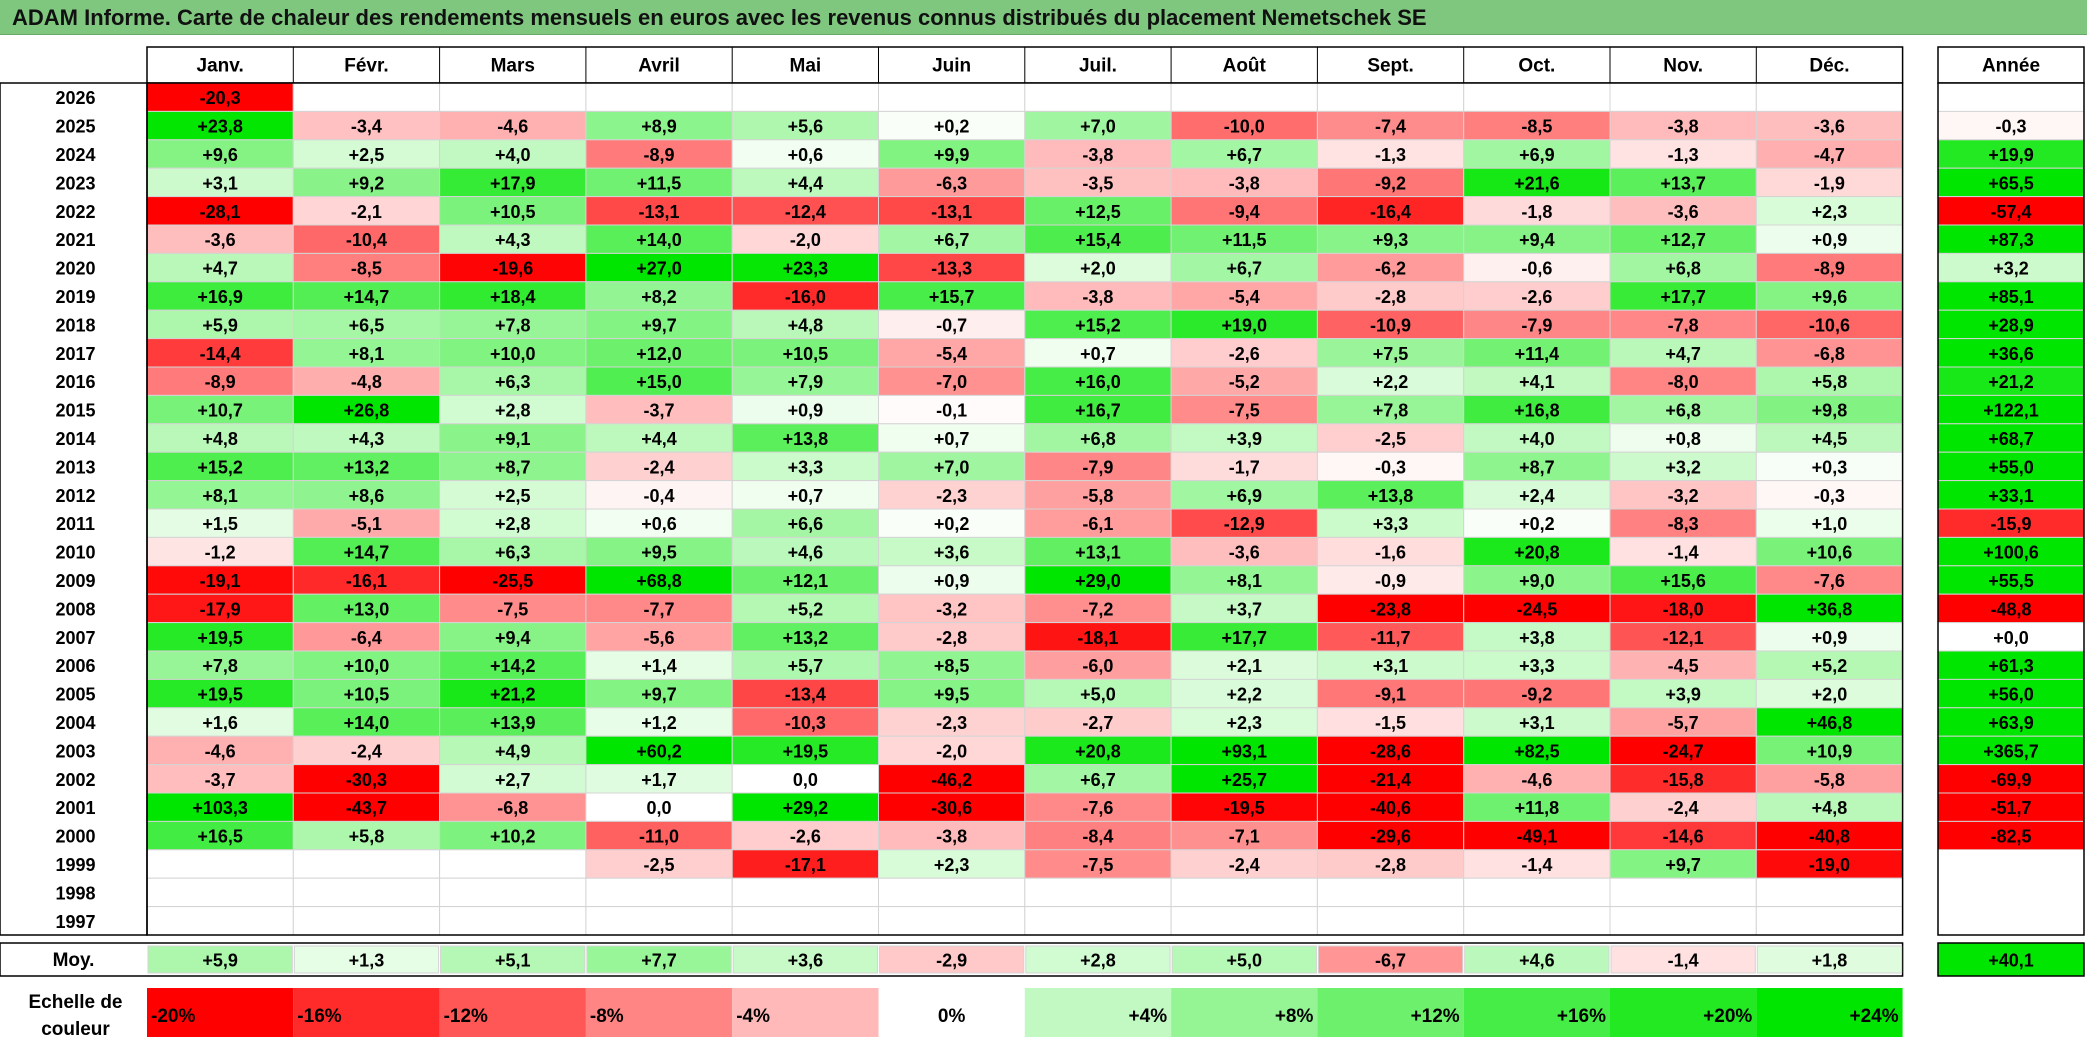  Describe the element at coordinates (1098, 269) in the screenshot. I see `cell-value: +2,0` at that location.